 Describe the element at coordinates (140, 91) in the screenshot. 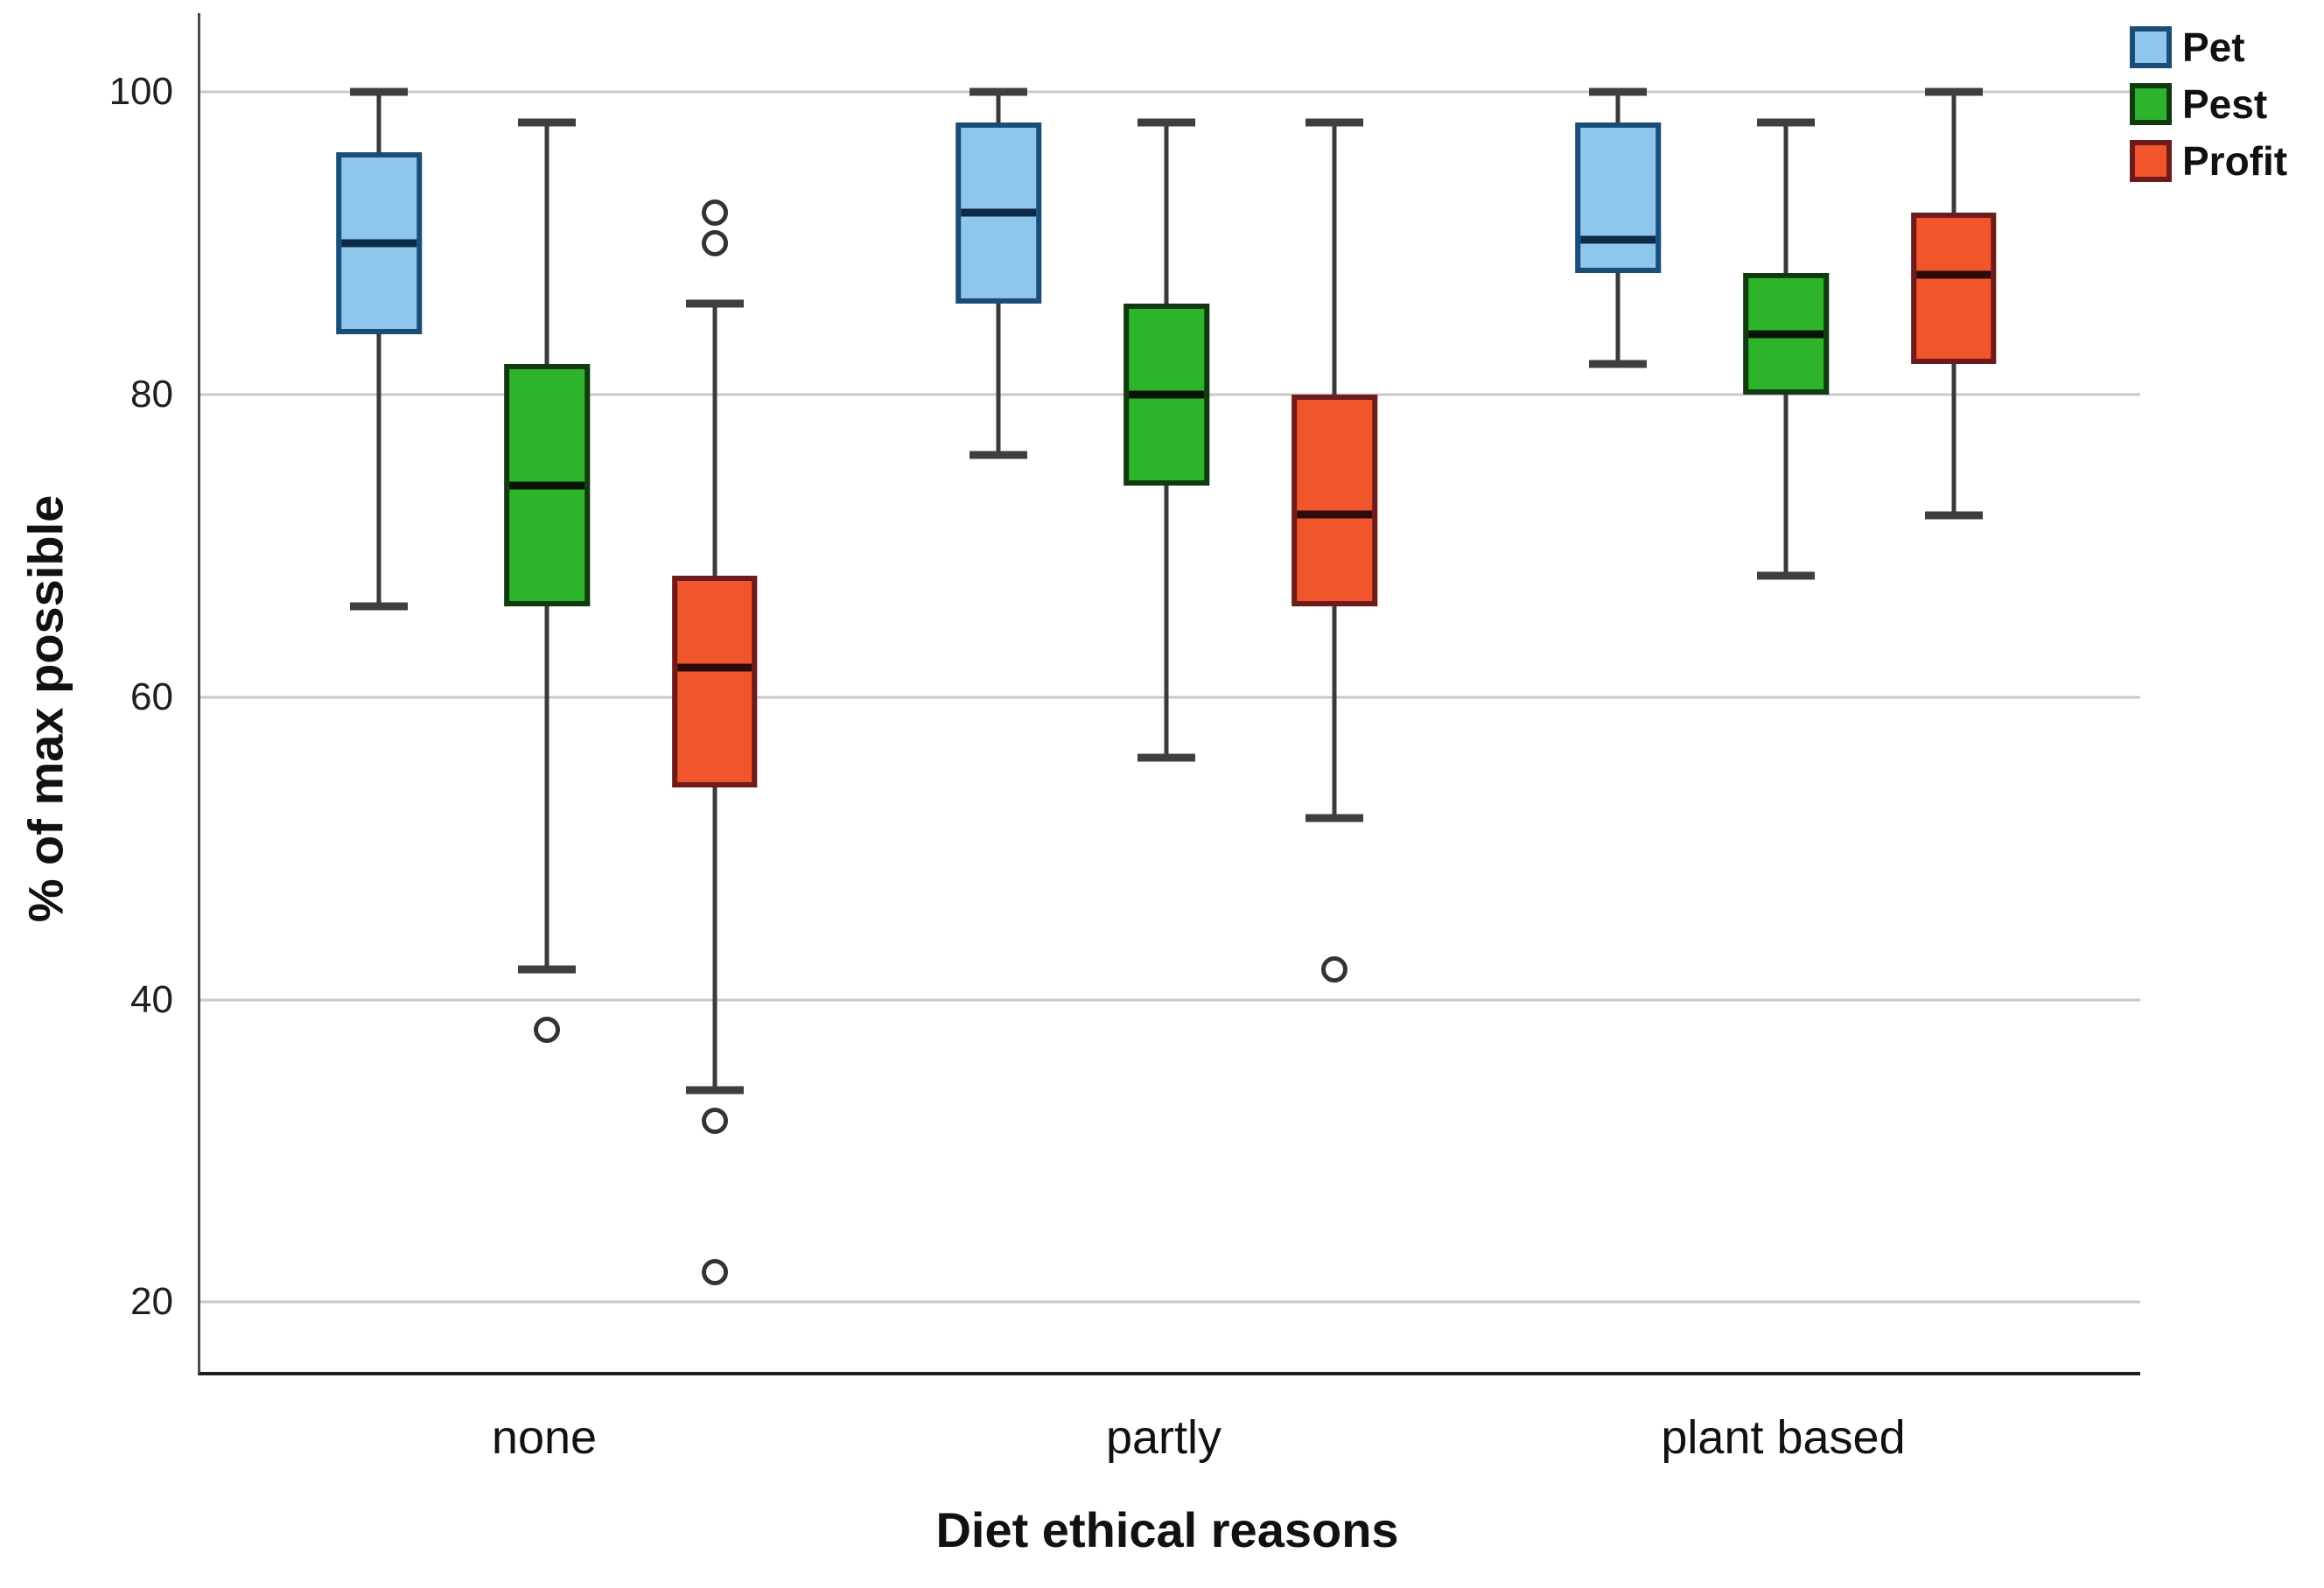

I see `y-tick-label-100: 100` at that location.